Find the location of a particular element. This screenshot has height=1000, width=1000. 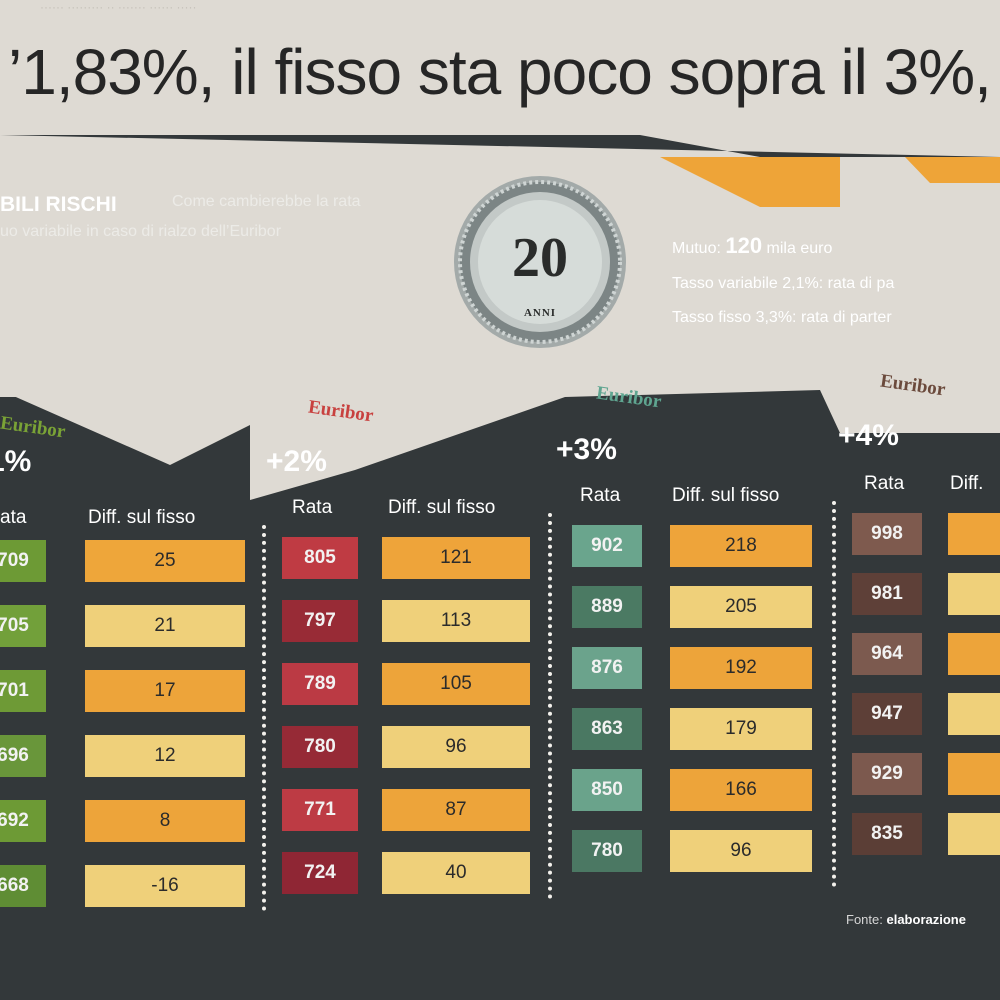

diff-cell: -16 is located at coordinates (165, 886).